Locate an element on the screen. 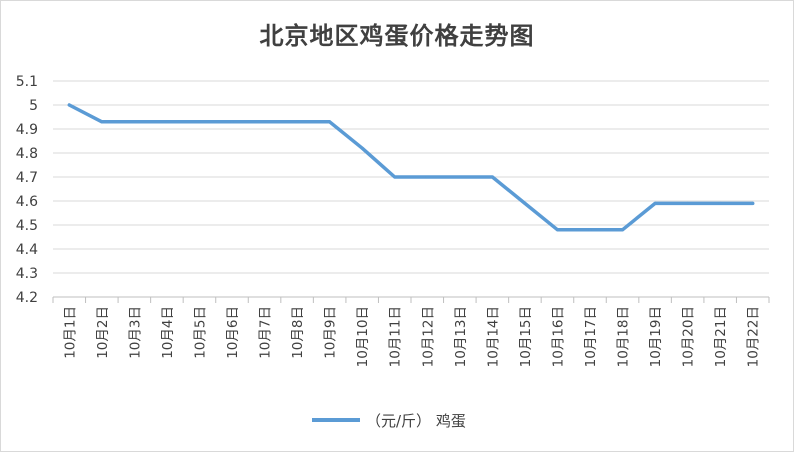 This screenshot has height=452, width=794. x-tick-label: 10月8日 is located at coordinates (298, 332).